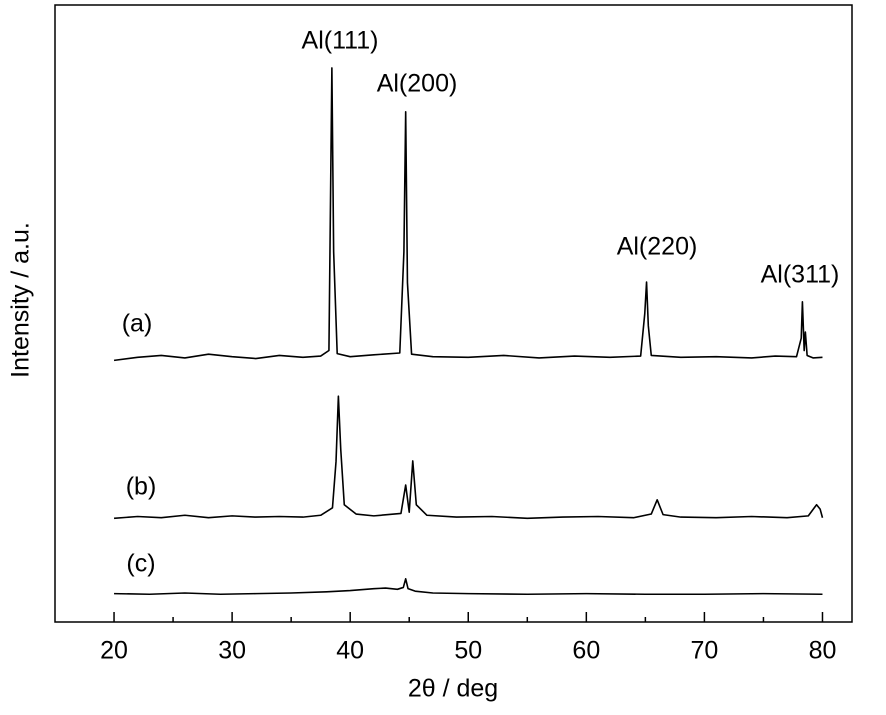 The width and height of the screenshot is (886, 715). Describe the element at coordinates (417, 84) in the screenshot. I see `peak-annotation: Al(200)` at that location.